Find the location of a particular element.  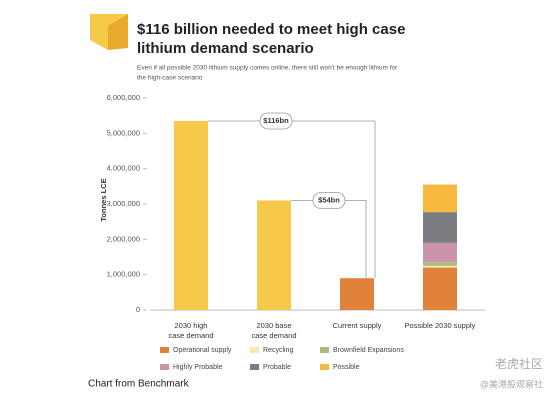

annotation: $54bn is located at coordinates (329, 199).